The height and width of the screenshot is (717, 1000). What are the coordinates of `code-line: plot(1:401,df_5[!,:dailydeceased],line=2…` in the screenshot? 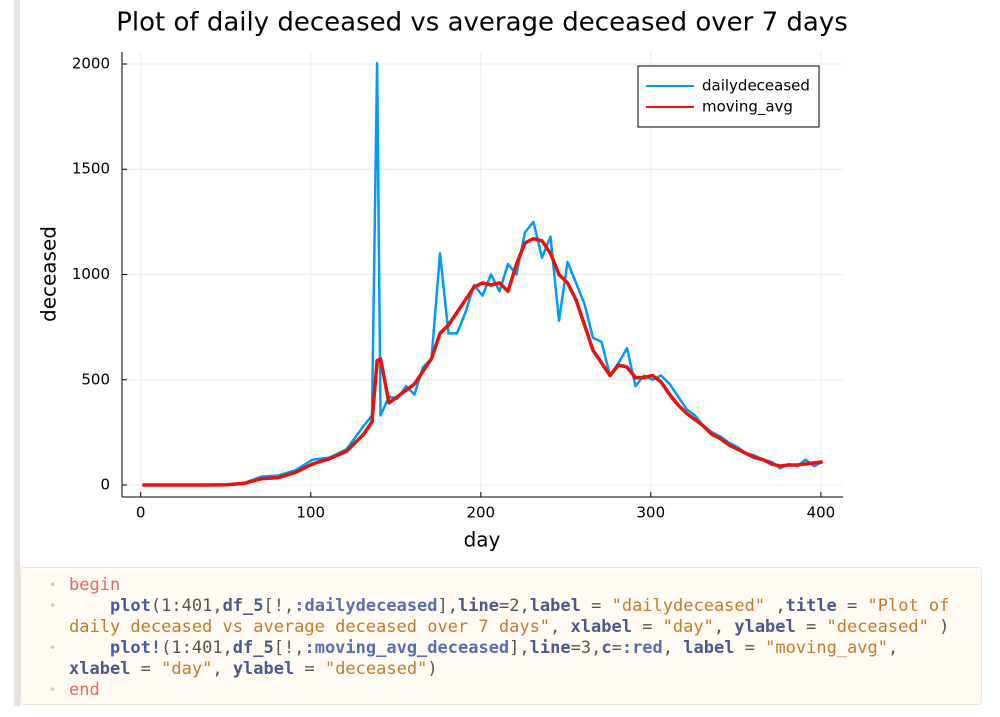 It's located at (505, 617).